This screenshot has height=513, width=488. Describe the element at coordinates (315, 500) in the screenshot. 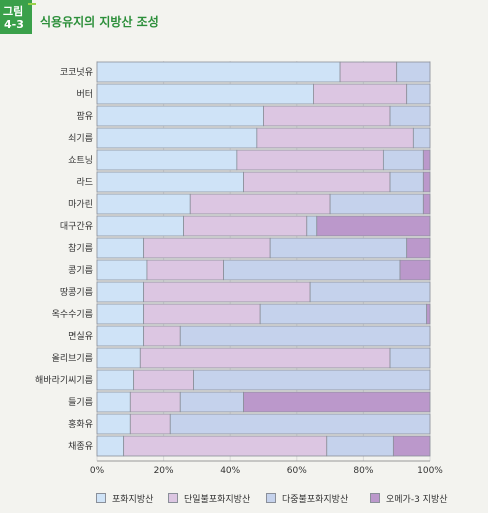

I see `legend-label: 다중불포화지방산` at that location.